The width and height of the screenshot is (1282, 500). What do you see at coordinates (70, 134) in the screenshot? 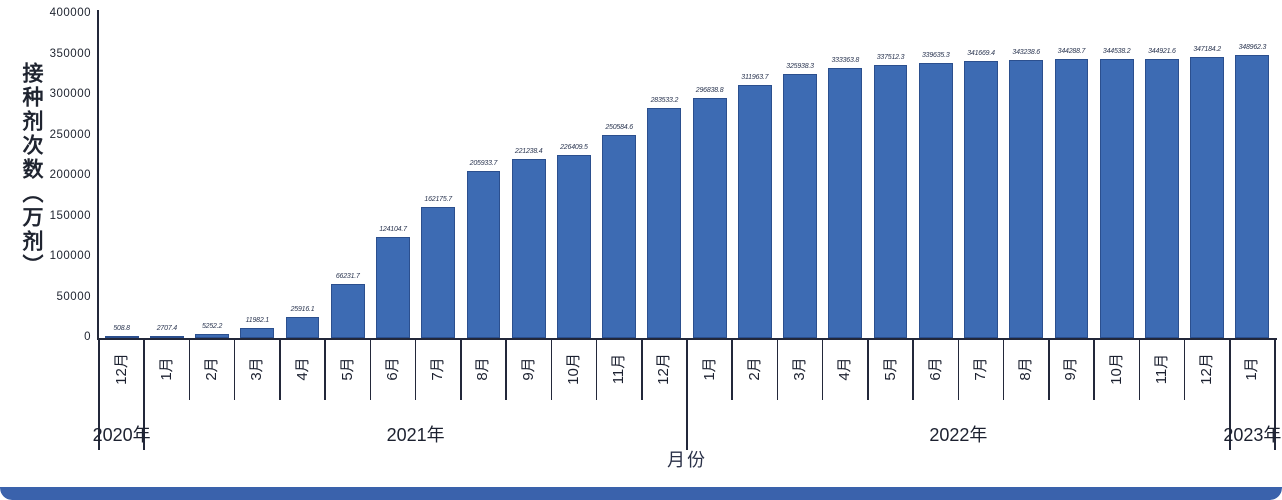
I see `y-tick-label: 250000` at bounding box center [70, 134].